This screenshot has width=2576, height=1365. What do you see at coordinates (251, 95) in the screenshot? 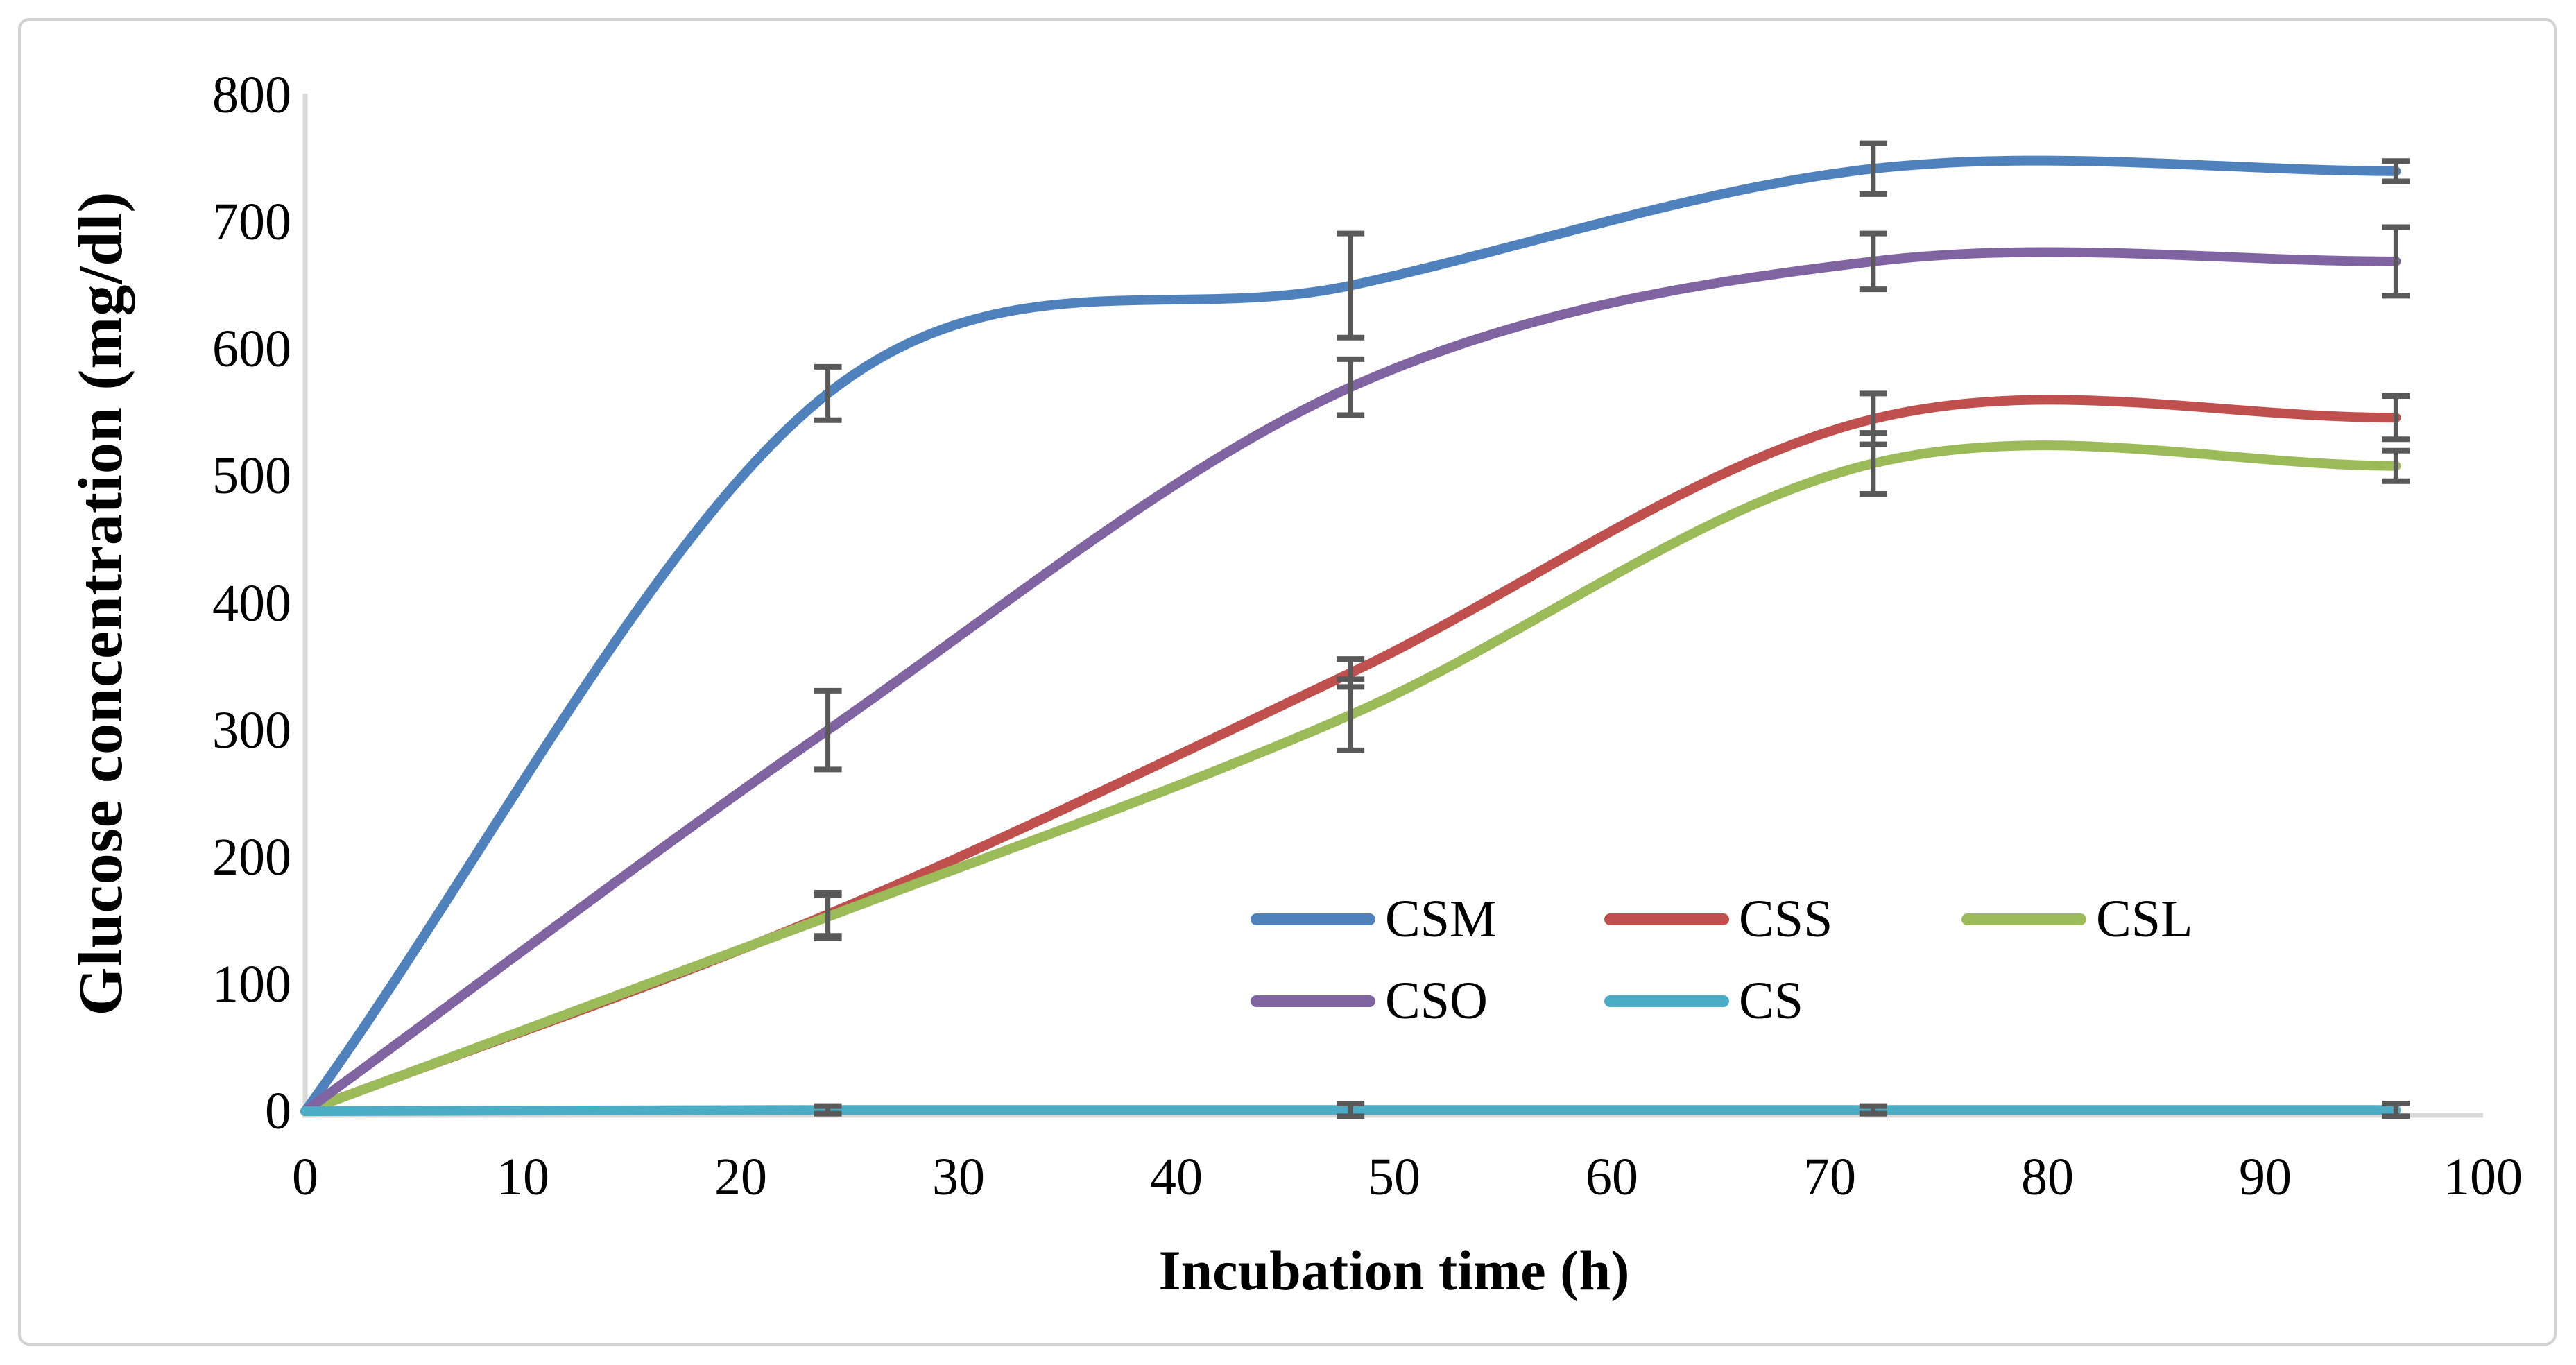
I see `y-tick-label: 800` at bounding box center [251, 95].